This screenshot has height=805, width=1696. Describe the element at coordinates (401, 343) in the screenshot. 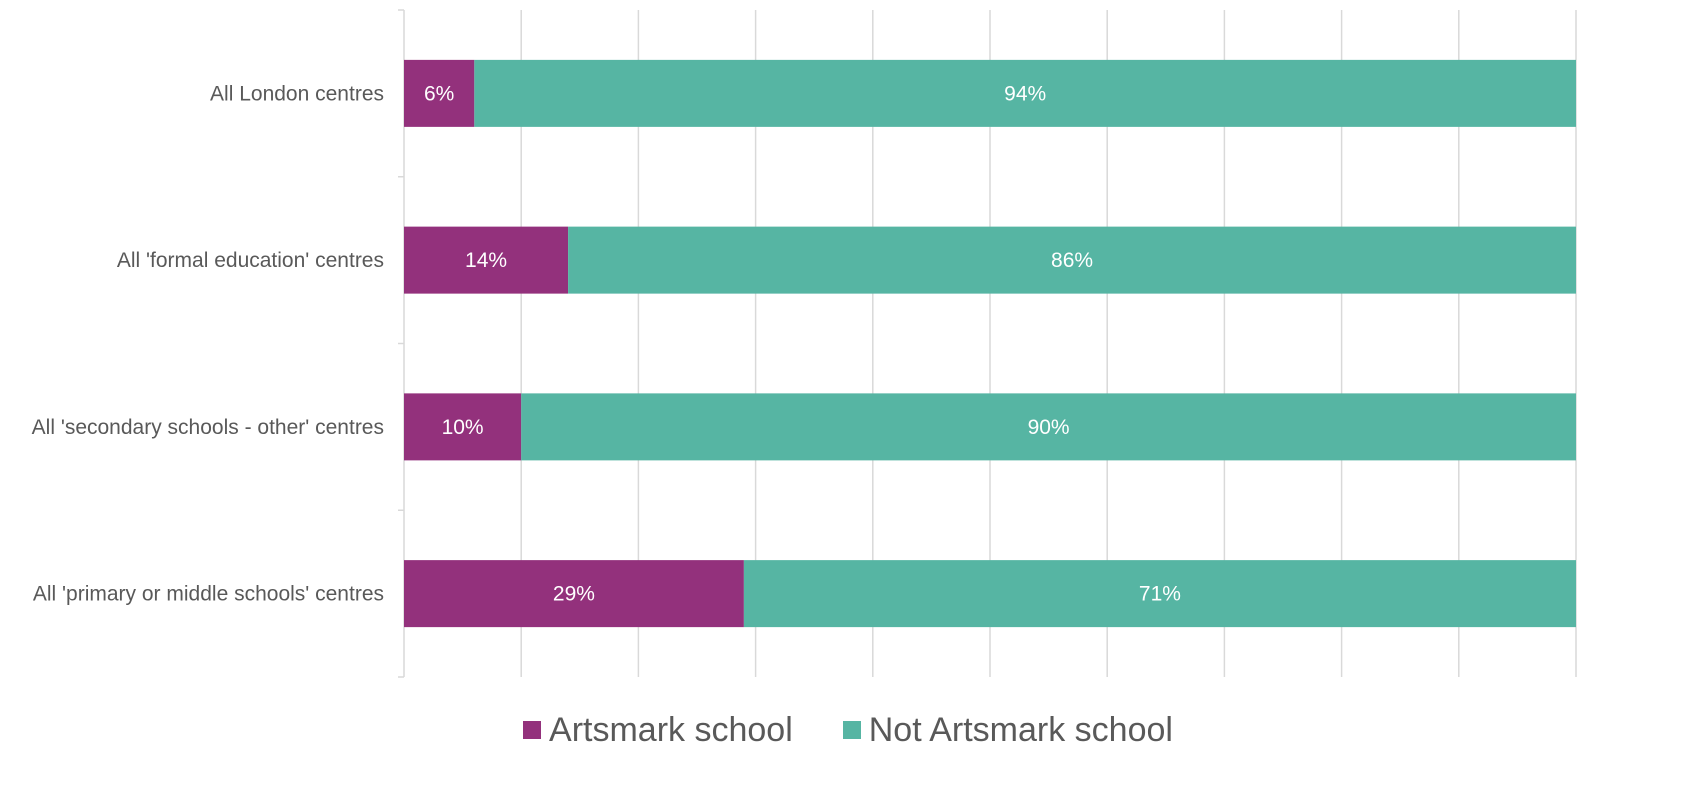

I see `category-axis` at that location.